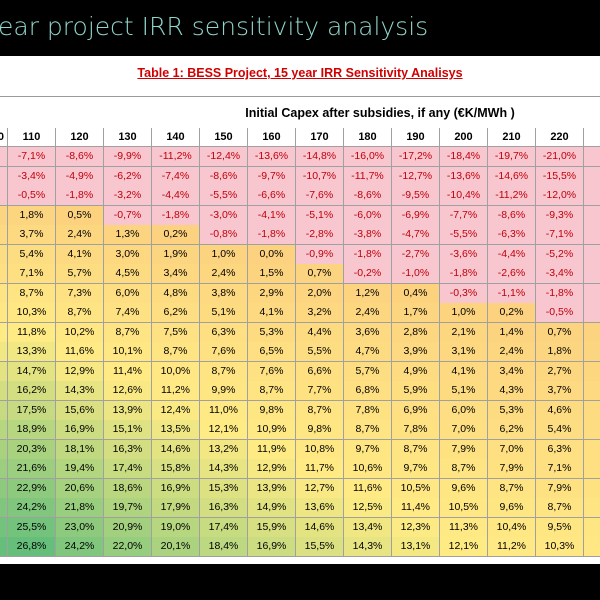  I want to click on irr-cell: 7,4%, so click(128, 313).